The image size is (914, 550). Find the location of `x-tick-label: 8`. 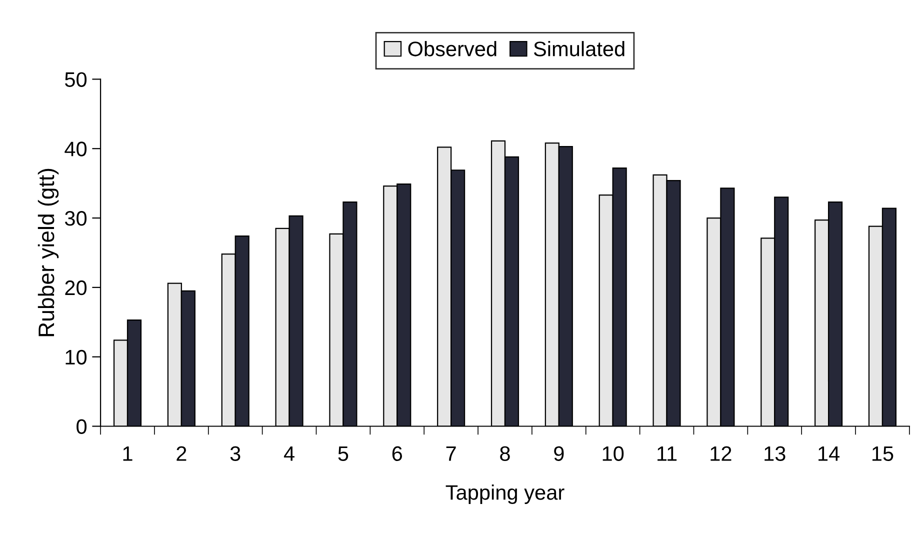

x-tick-label: 8 is located at coordinates (505, 453).